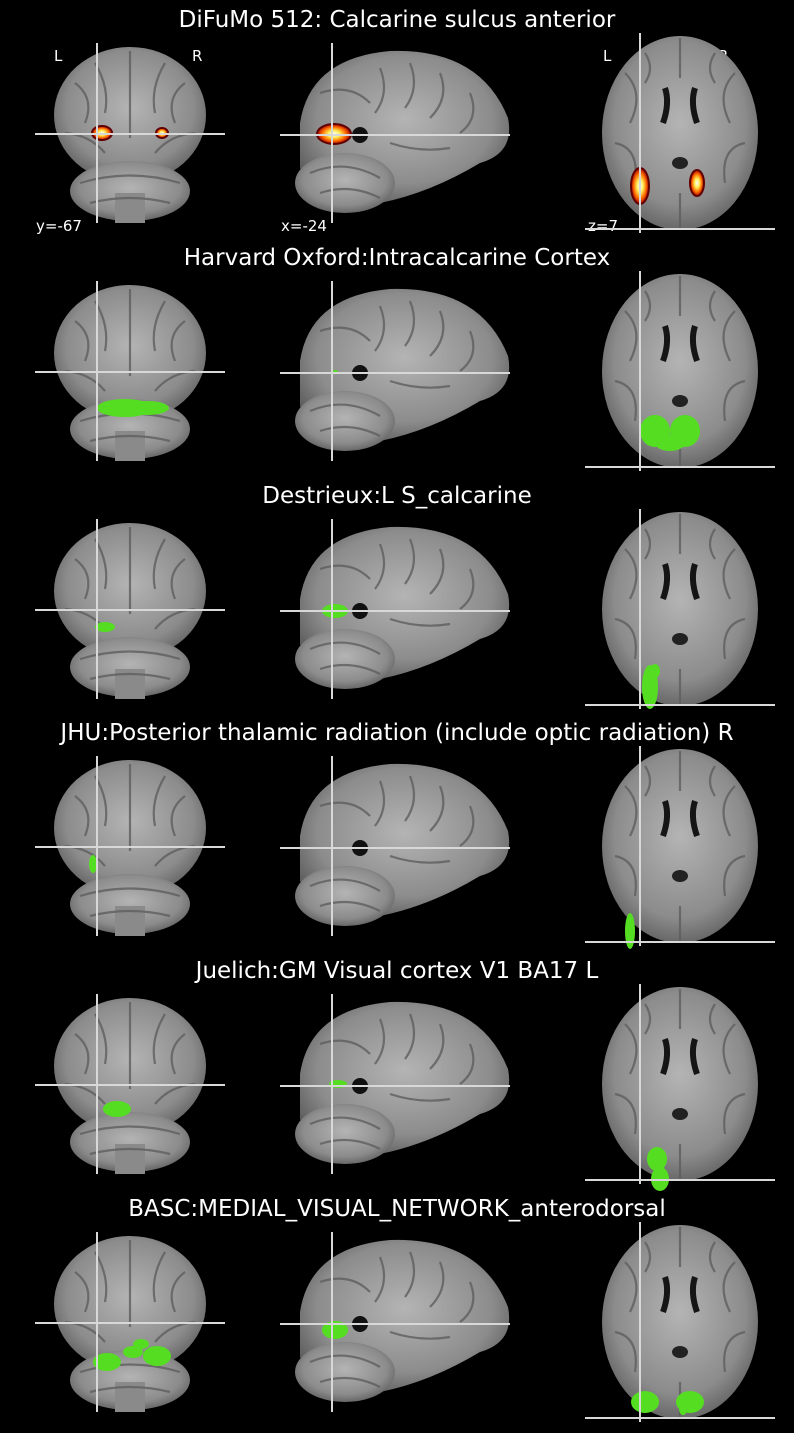  What do you see at coordinates (397, 496) in the screenshot?
I see `row-title-destrieux: Destrieux:L S_calcarine` at bounding box center [397, 496].